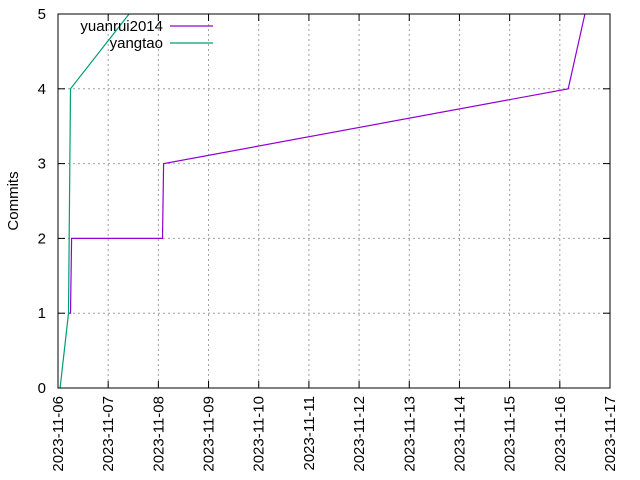  What do you see at coordinates (121, 26) in the screenshot?
I see `legend-label: yuanrui2014` at bounding box center [121, 26].